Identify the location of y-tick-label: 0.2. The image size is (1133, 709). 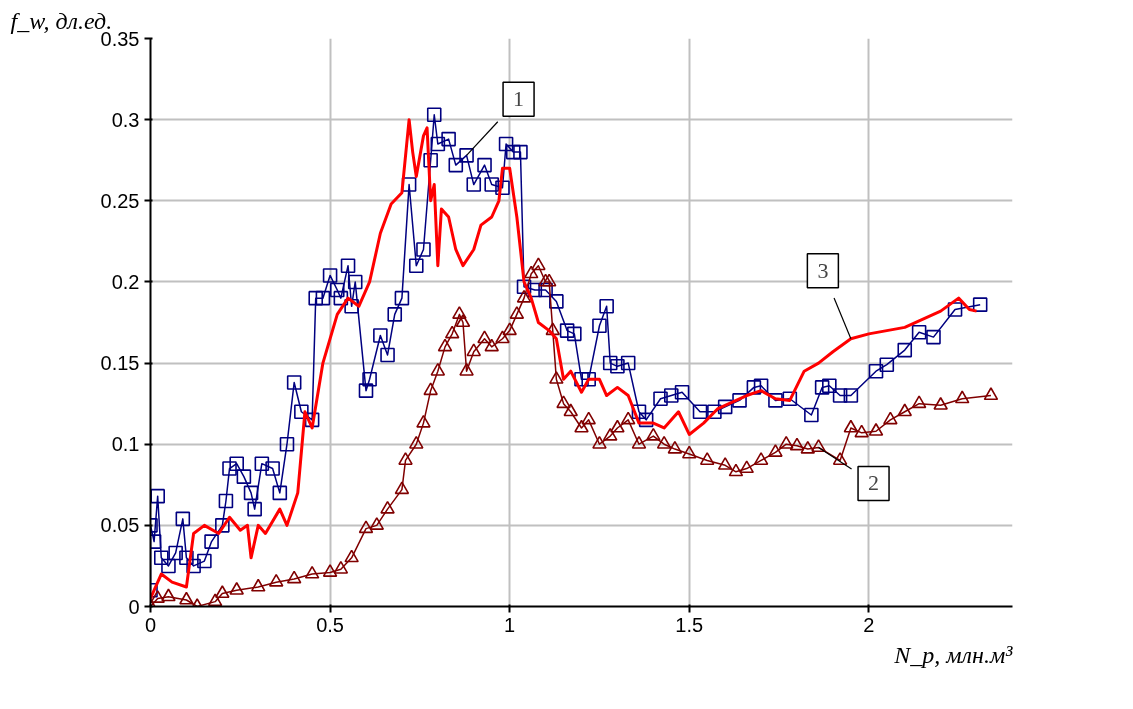
(125, 281).